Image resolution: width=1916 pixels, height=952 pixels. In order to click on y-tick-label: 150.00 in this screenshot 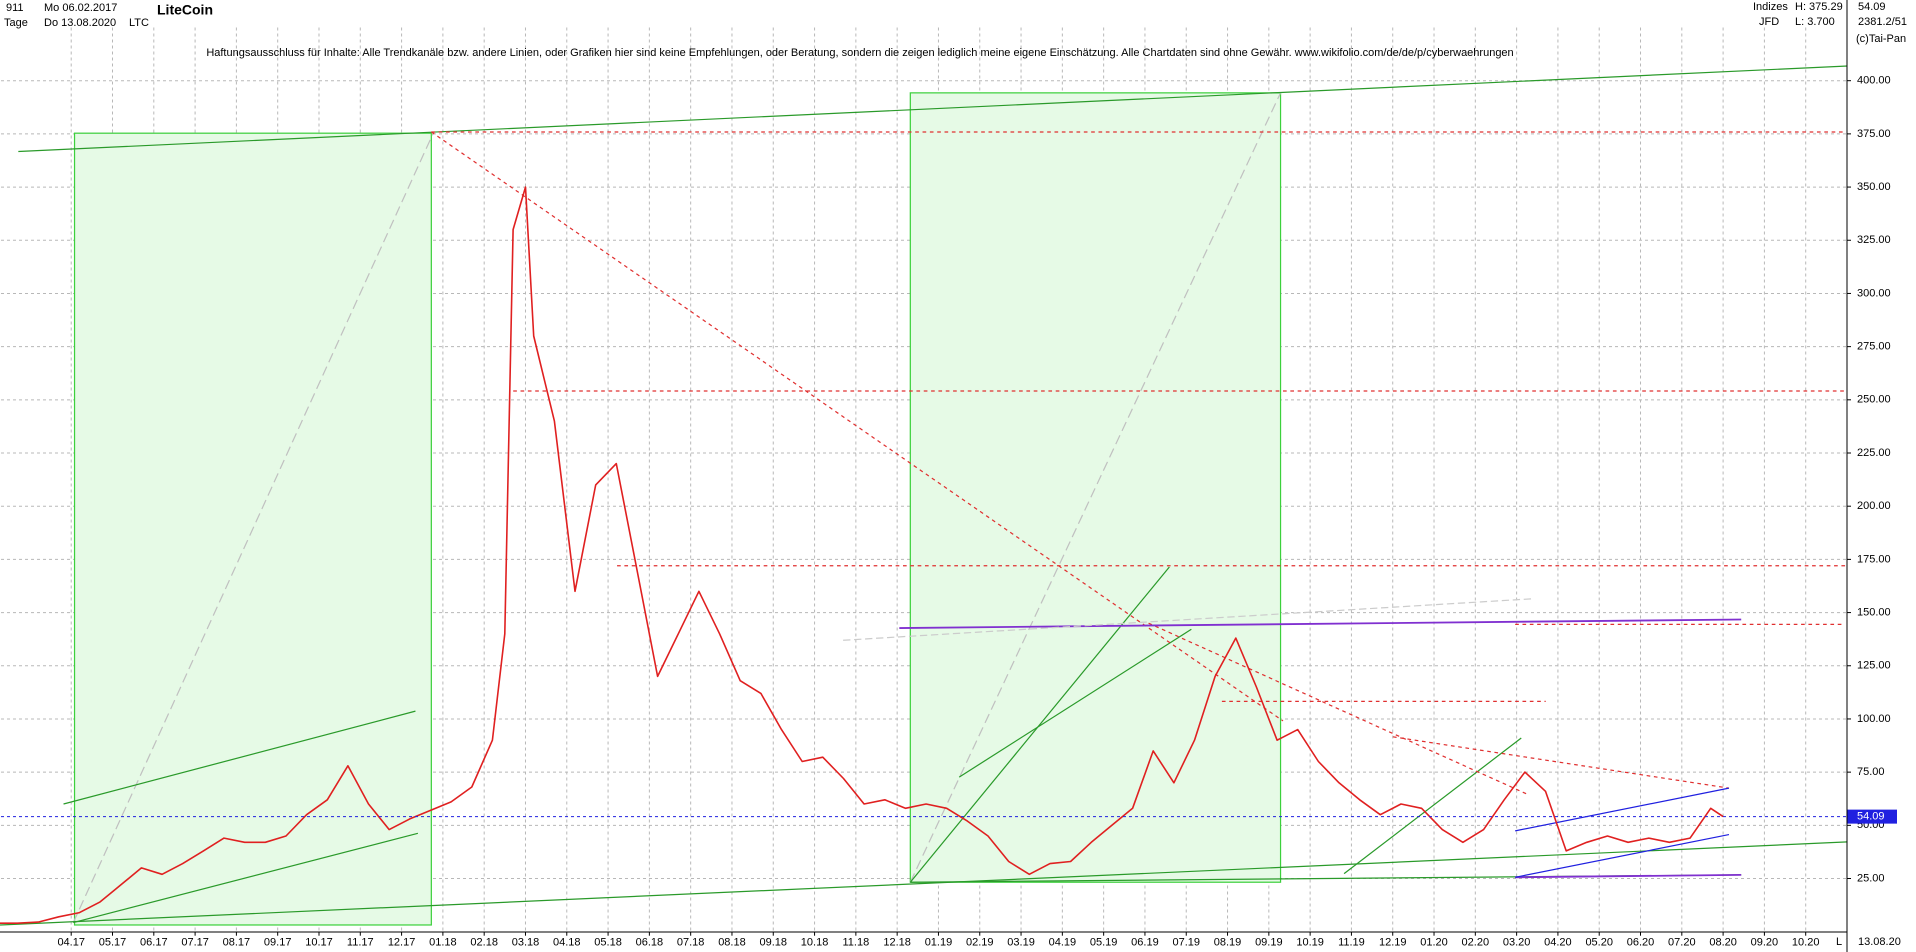, I will do `click(1874, 612)`.